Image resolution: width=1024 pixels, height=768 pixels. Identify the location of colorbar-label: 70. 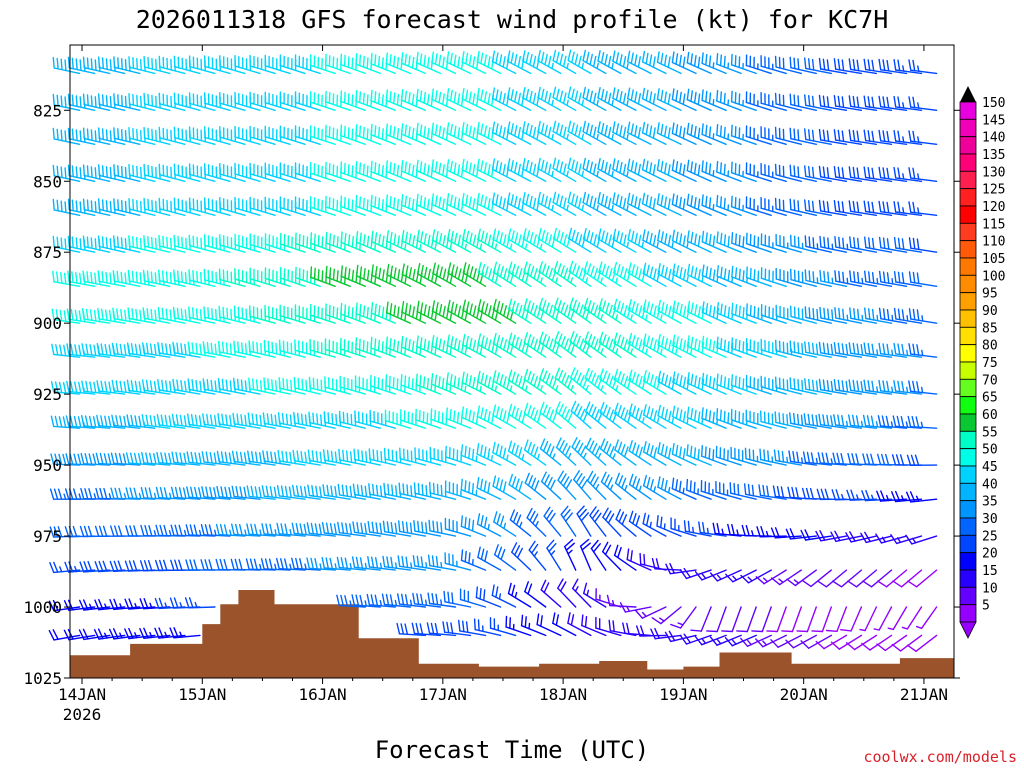
(990, 380).